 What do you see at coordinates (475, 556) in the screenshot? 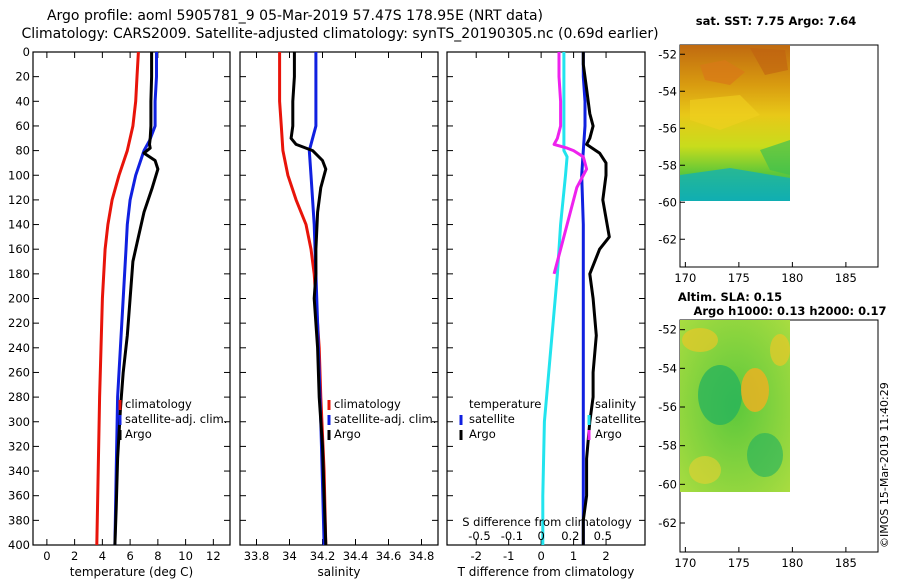
I see `x-tick-label: -2` at bounding box center [475, 556].